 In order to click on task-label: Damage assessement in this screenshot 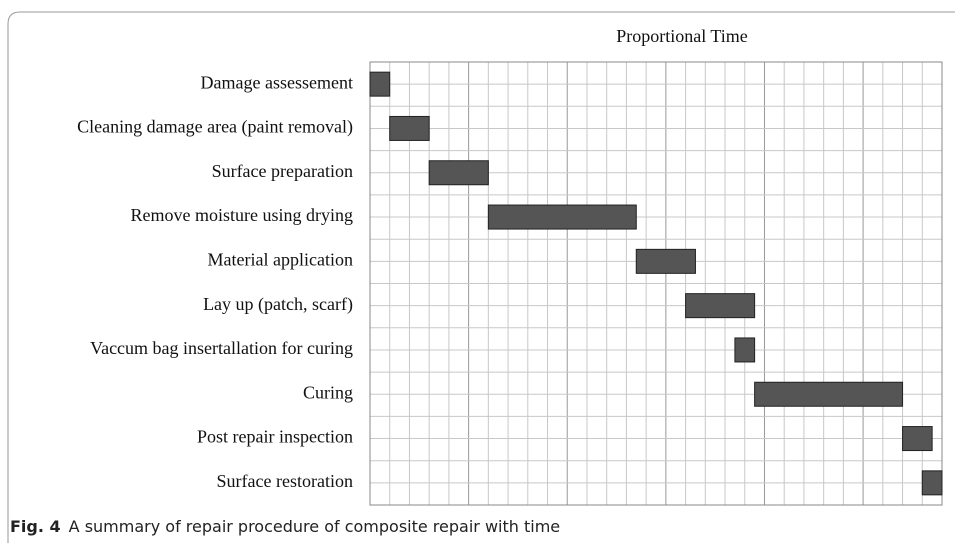, I will do `click(277, 82)`.